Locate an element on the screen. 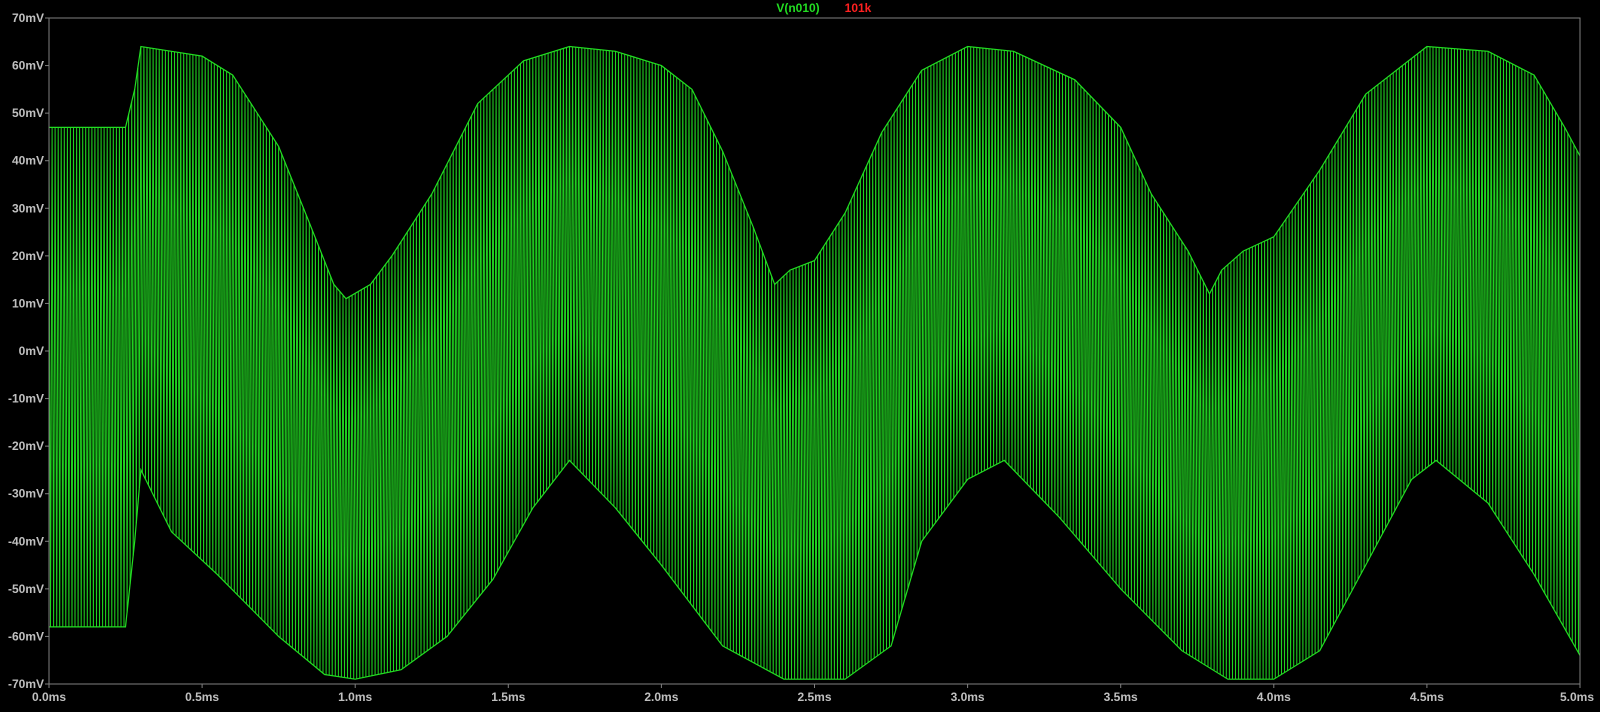 The width and height of the screenshot is (1600, 712). y-tick-label: 50mV is located at coordinates (28, 113).